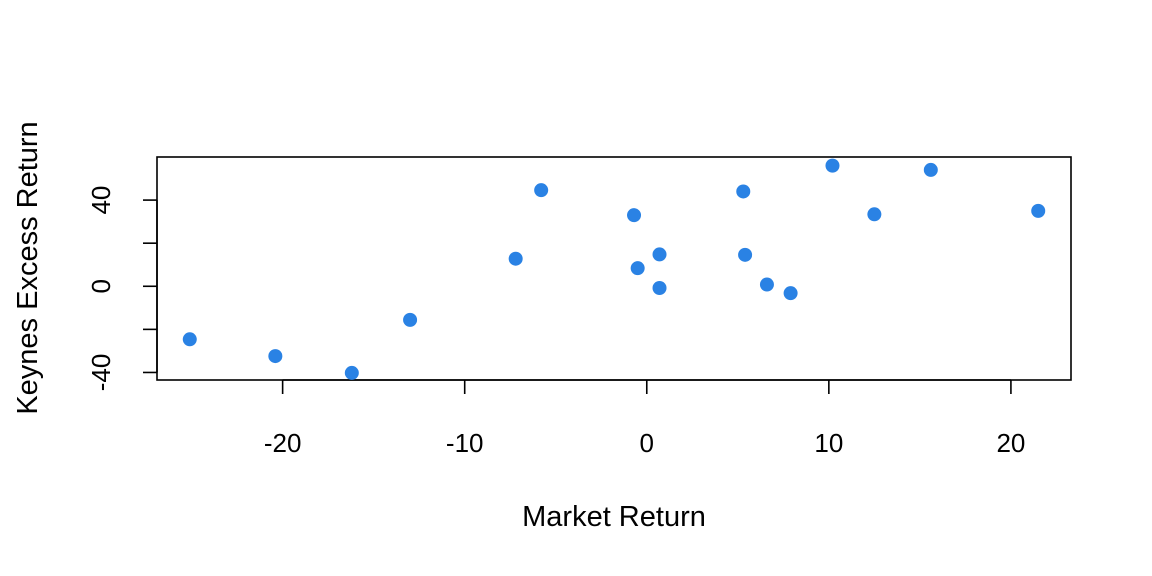 The height and width of the screenshot is (576, 1152). I want to click on x-tick-label: -20, so click(283, 443).